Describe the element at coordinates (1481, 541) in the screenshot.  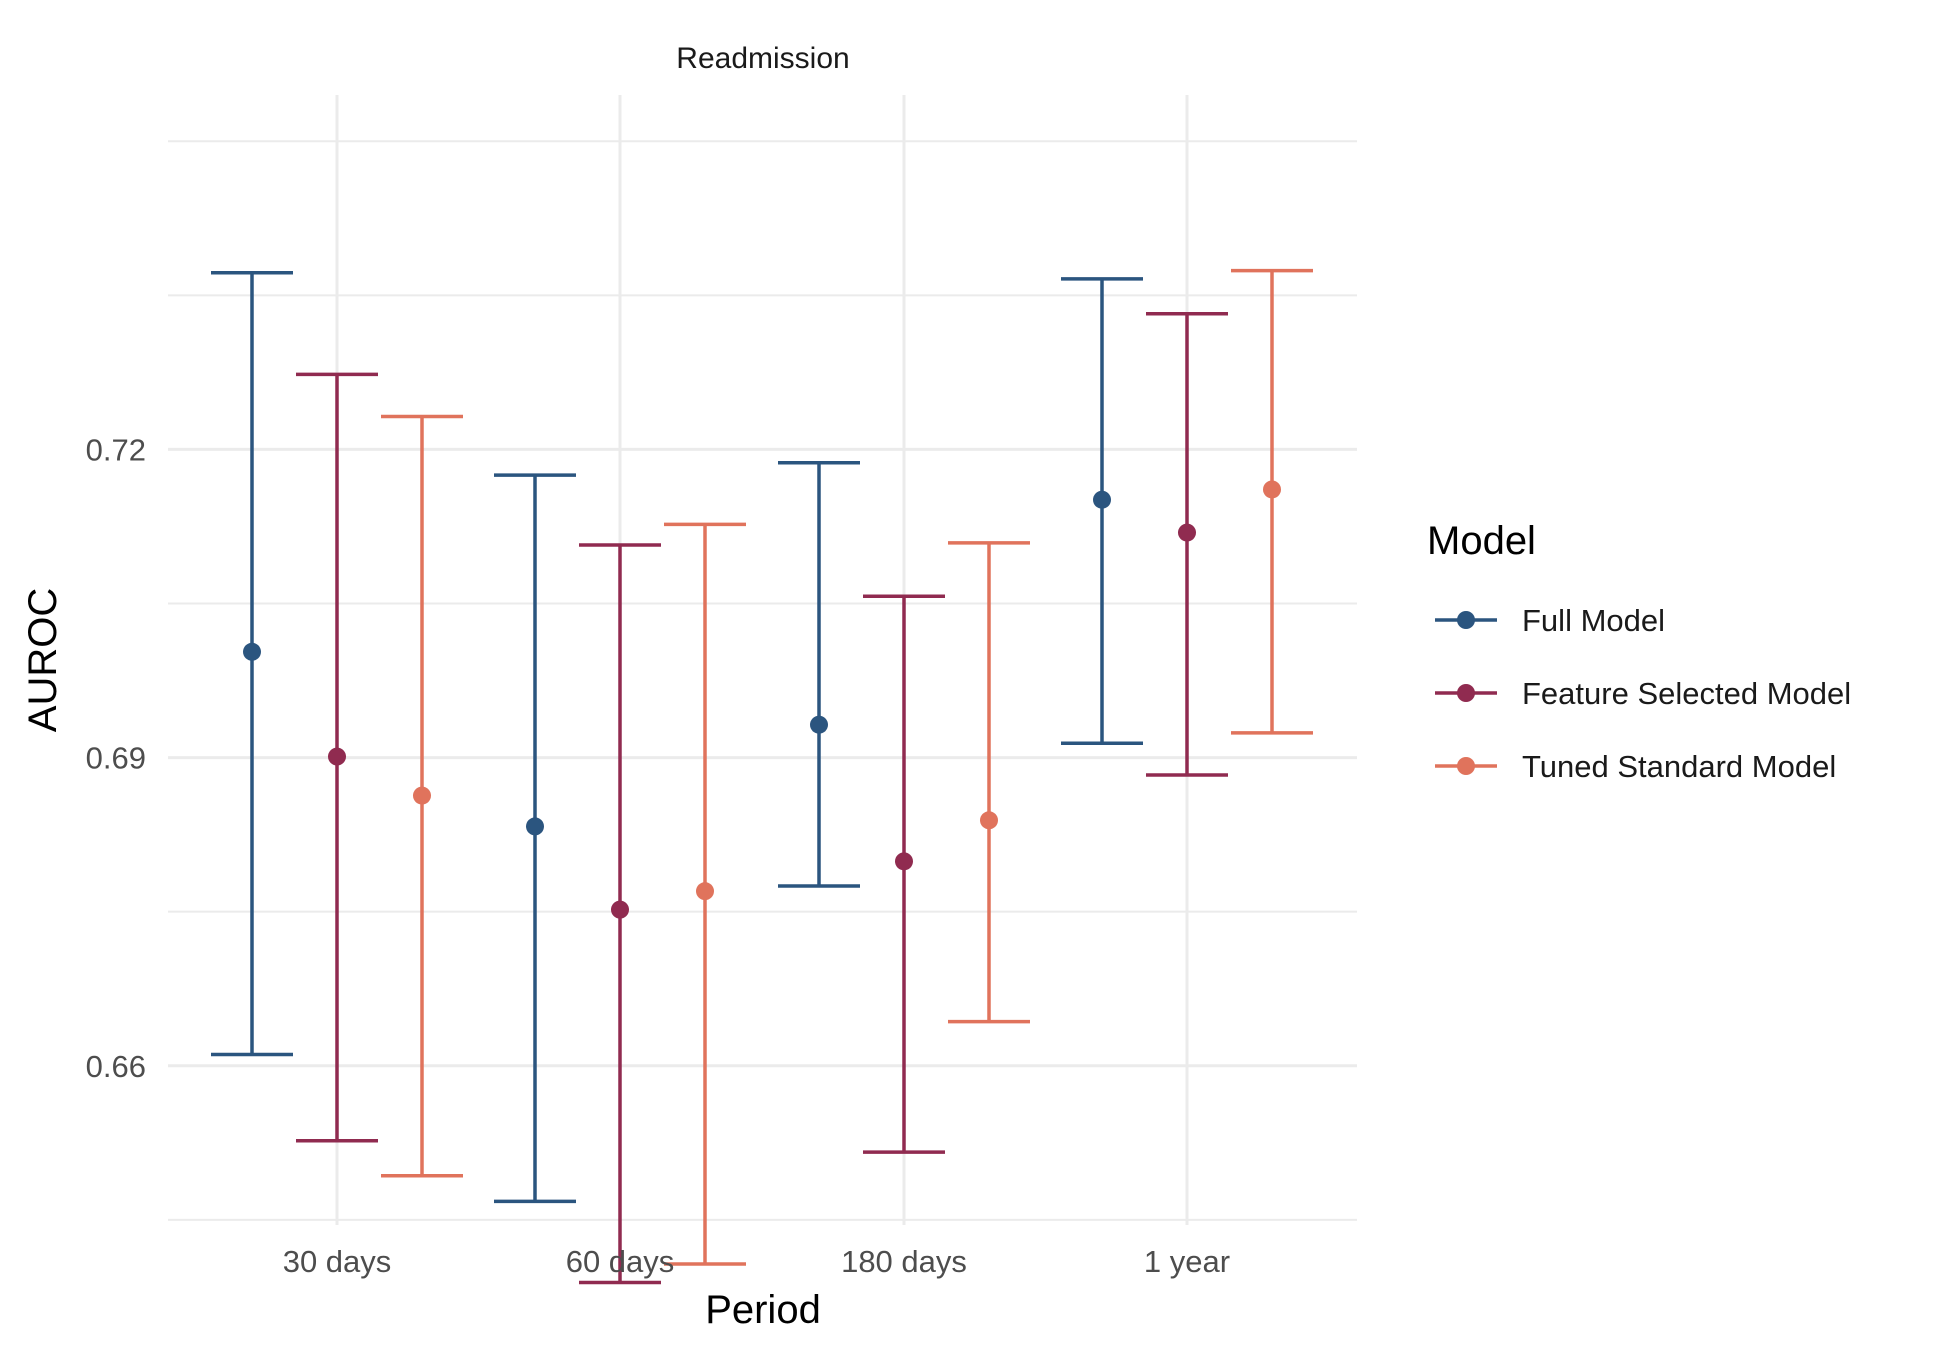
I see `legend-title: Model` at that location.